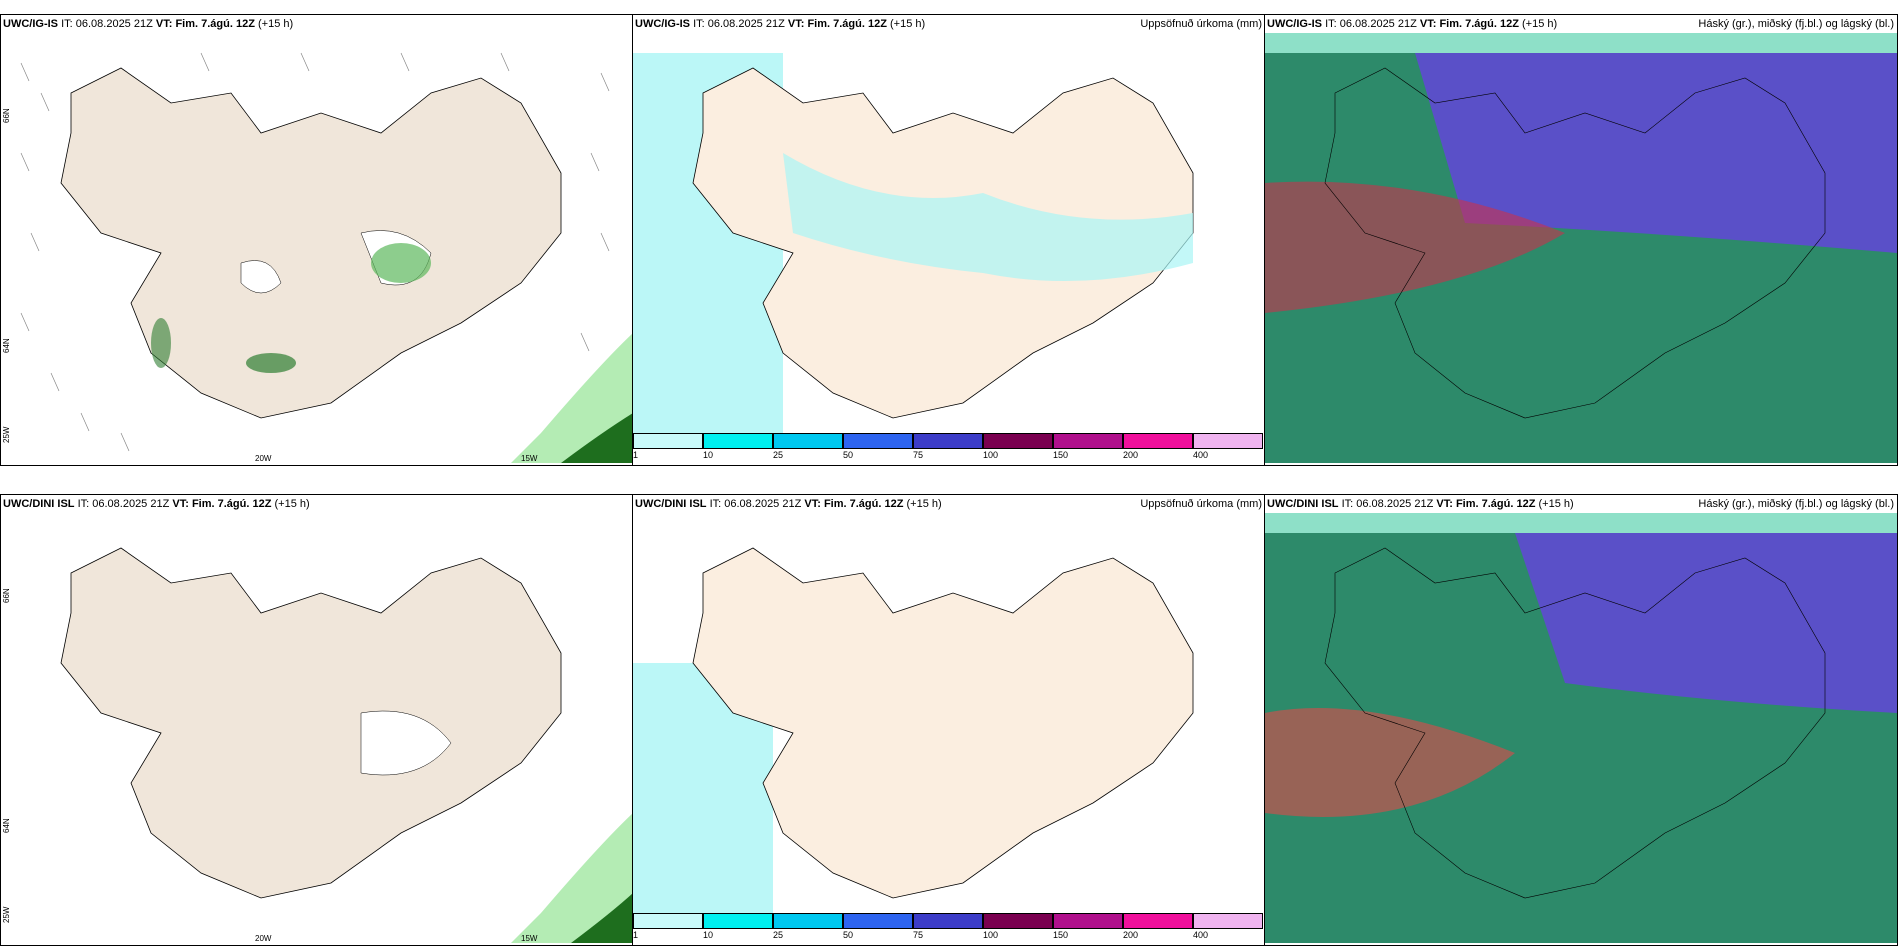 The height and width of the screenshot is (950, 1900). What do you see at coordinates (636, 455) in the screenshot?
I see `legend-tick: 1` at bounding box center [636, 455].